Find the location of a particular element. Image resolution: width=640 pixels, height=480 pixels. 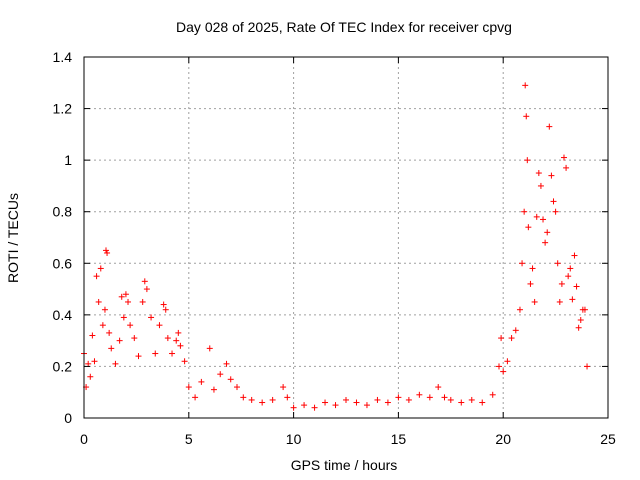

y-tick-label: 0.2 is located at coordinates (63, 366).